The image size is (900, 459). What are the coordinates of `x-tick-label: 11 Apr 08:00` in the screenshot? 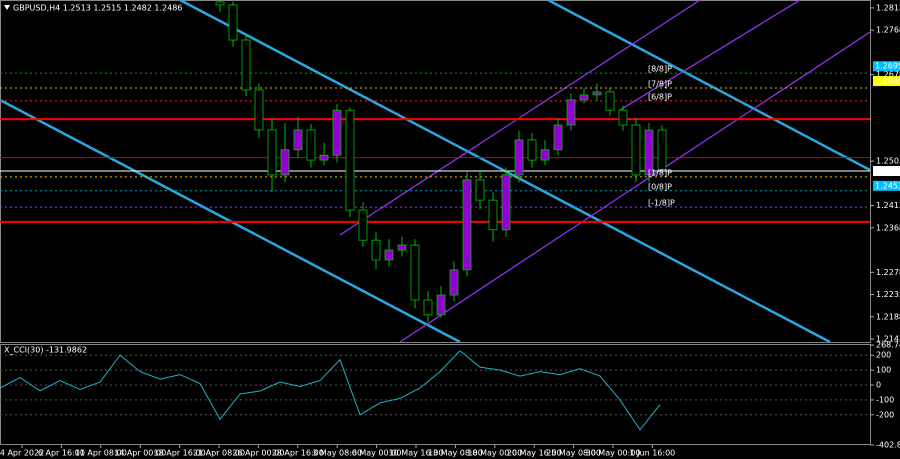 It's located at (101, 453).